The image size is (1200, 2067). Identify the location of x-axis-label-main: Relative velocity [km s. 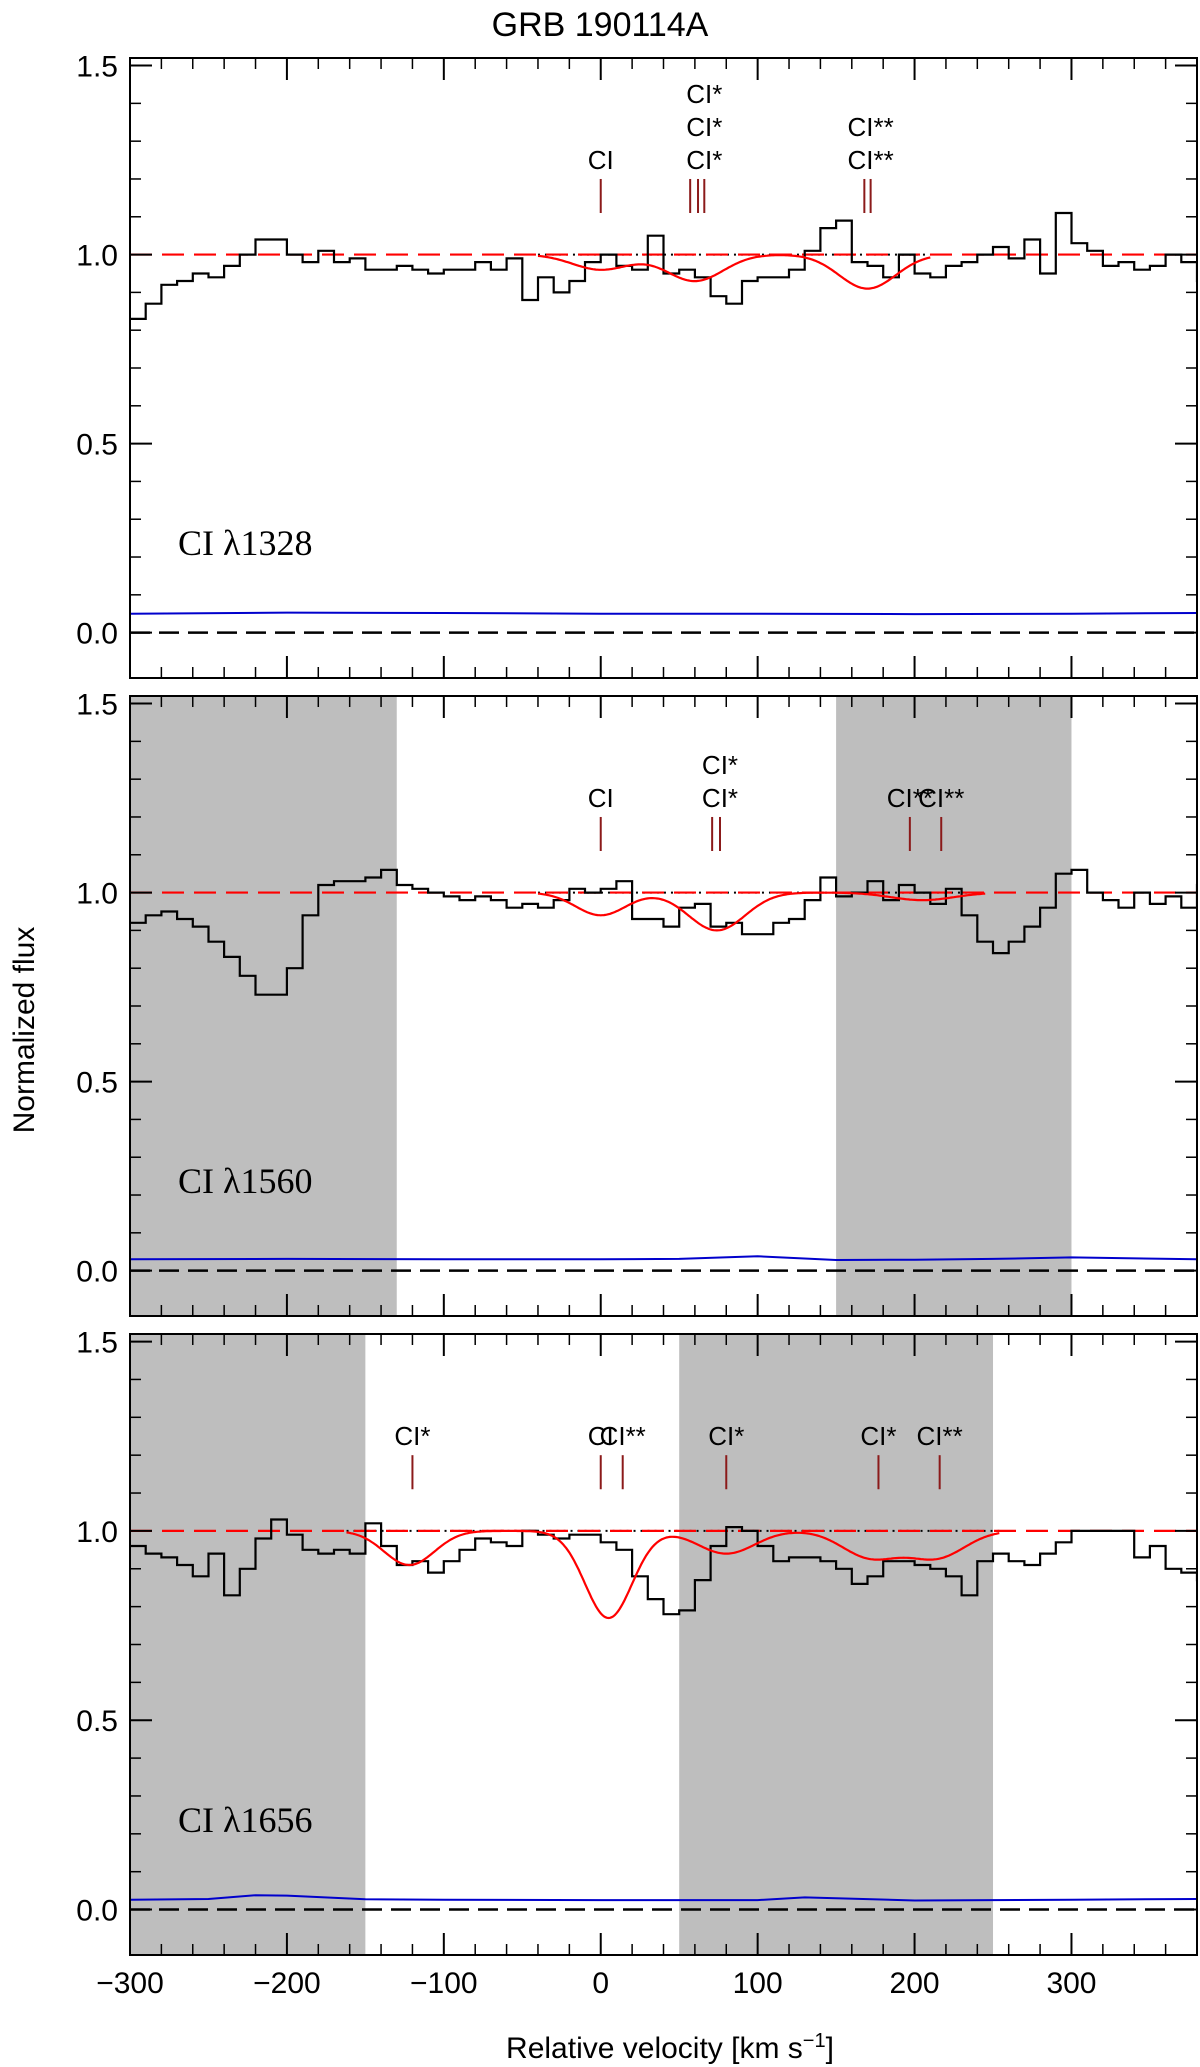
(654, 2048).